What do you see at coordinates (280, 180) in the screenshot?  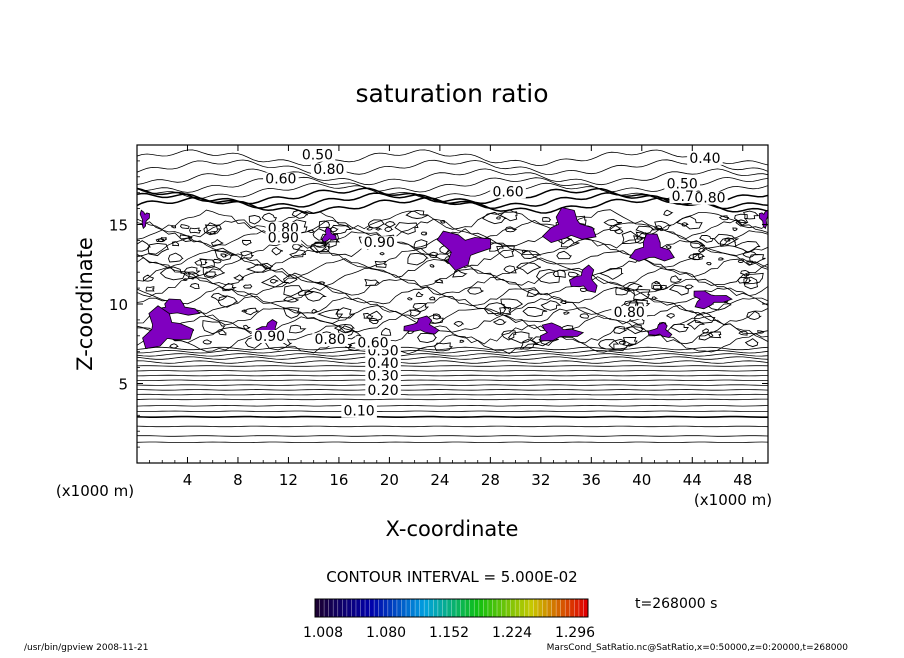 I see `contour-label: 0.60` at bounding box center [280, 180].